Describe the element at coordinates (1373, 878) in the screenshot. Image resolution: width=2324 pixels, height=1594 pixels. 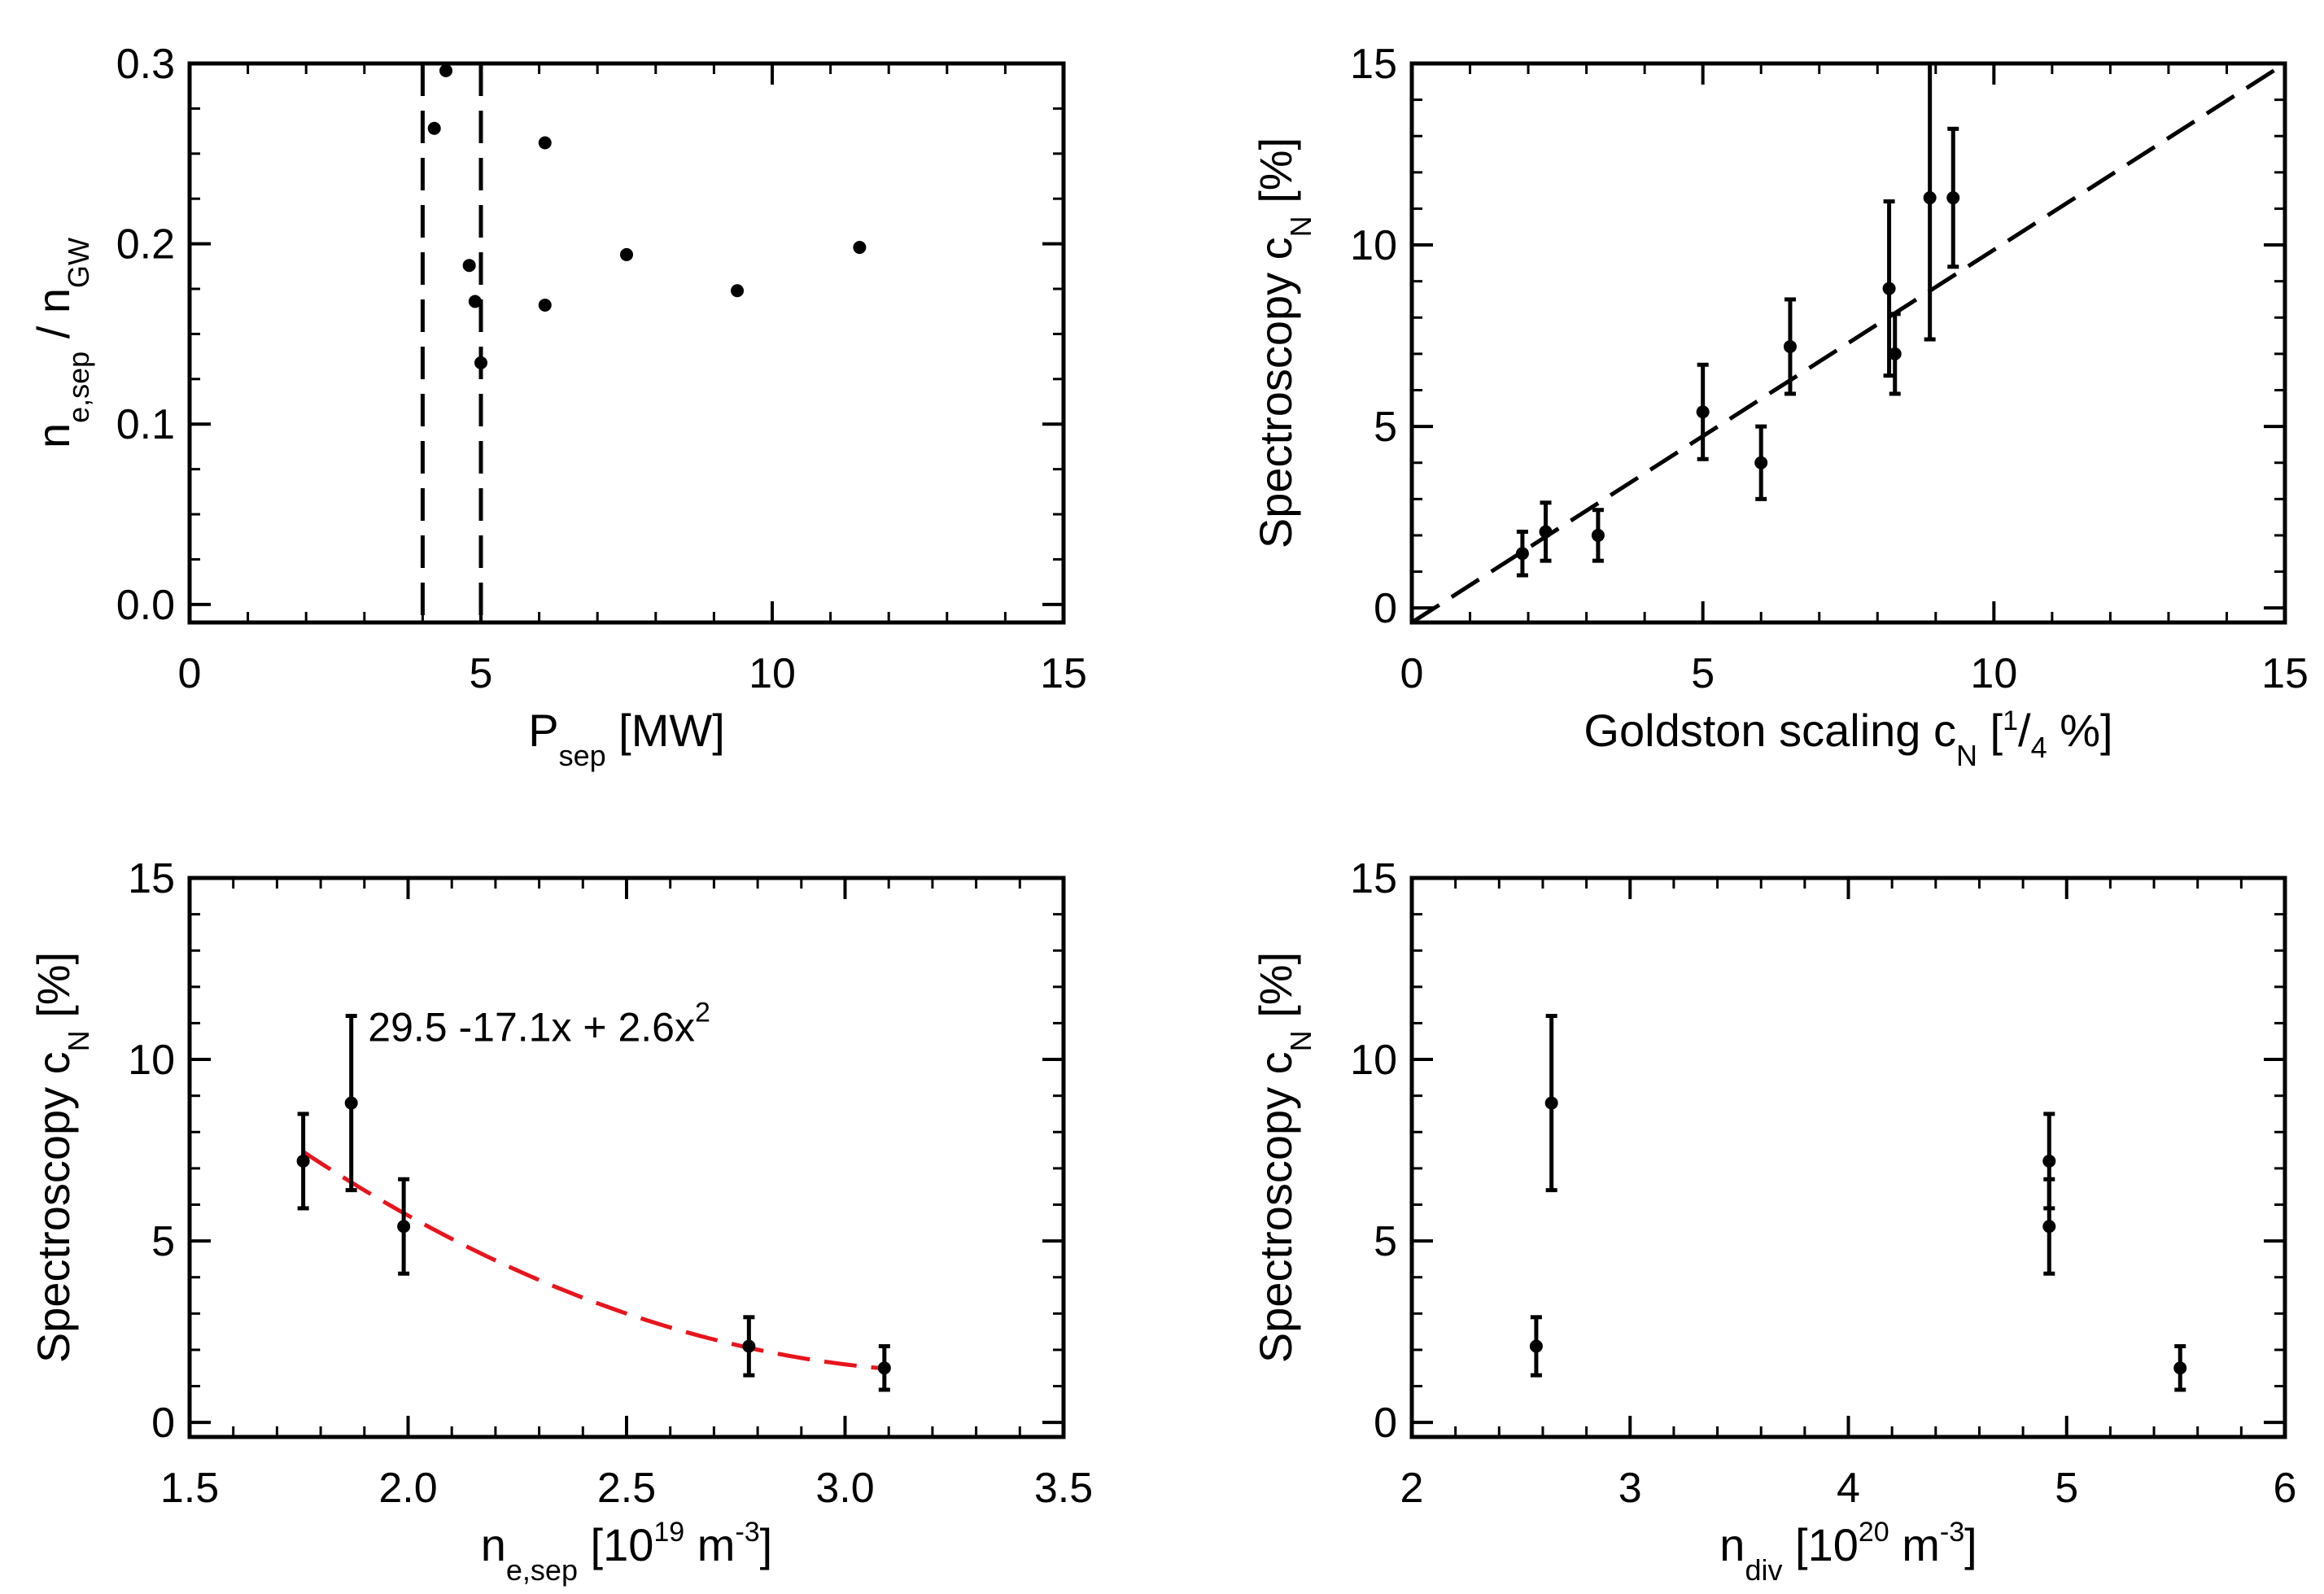
I see `panel4-ytick-label: 15` at that location.